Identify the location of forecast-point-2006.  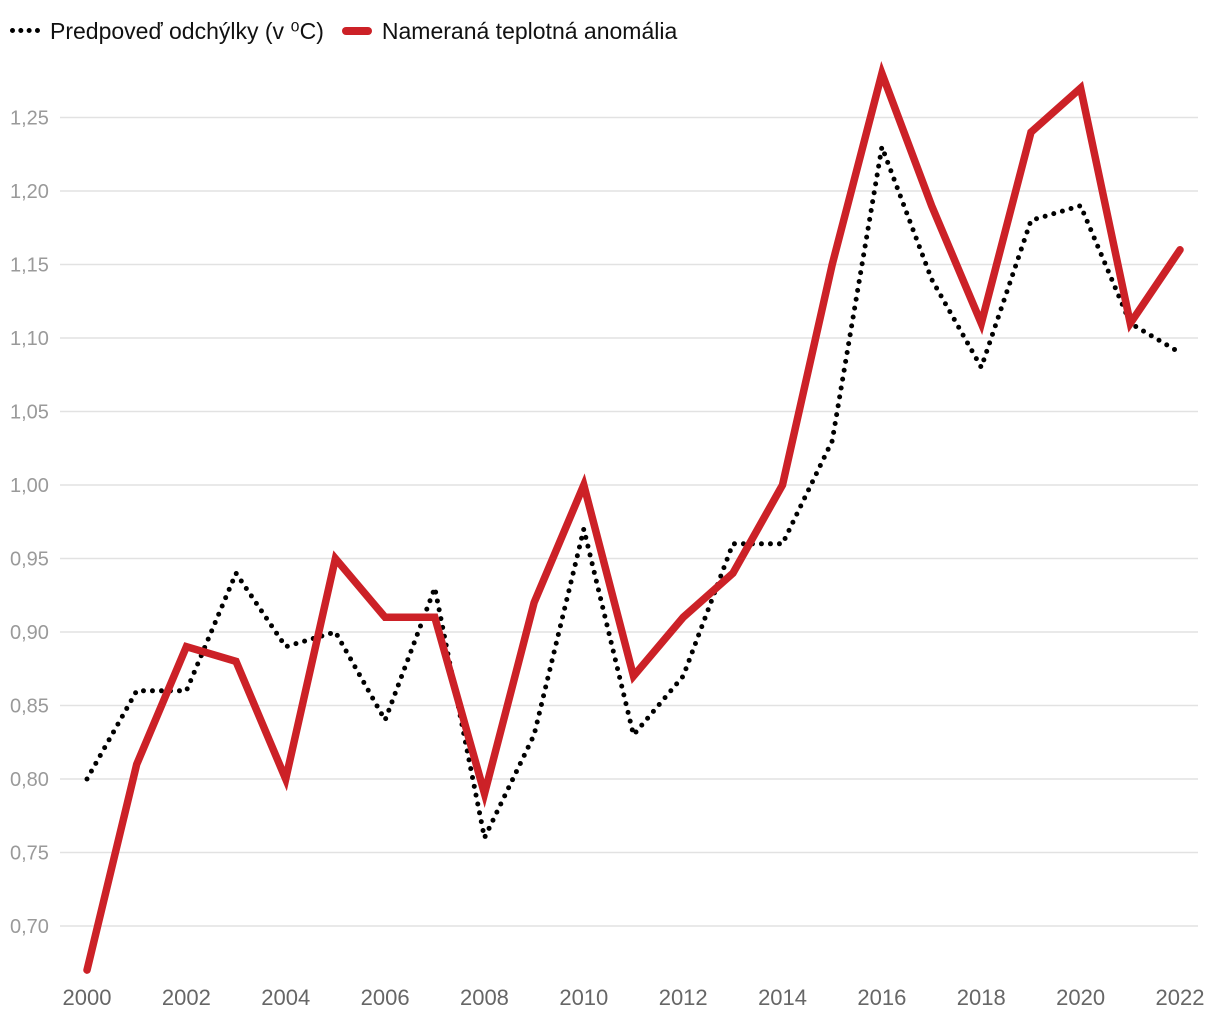
(385, 720).